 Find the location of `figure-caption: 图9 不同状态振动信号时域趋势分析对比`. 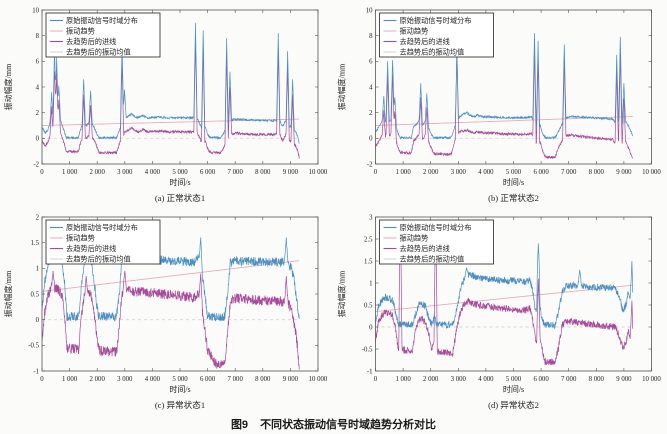

figure-caption: 图9 不同状态振动信号时域趋势分析对比 is located at coordinates (333, 424).